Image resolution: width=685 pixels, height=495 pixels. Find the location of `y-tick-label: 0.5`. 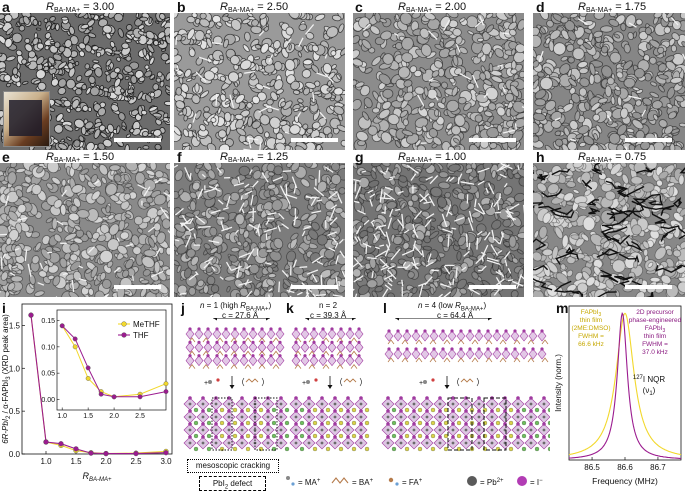

y-tick-label: 0.5 is located at coordinates (15, 411).